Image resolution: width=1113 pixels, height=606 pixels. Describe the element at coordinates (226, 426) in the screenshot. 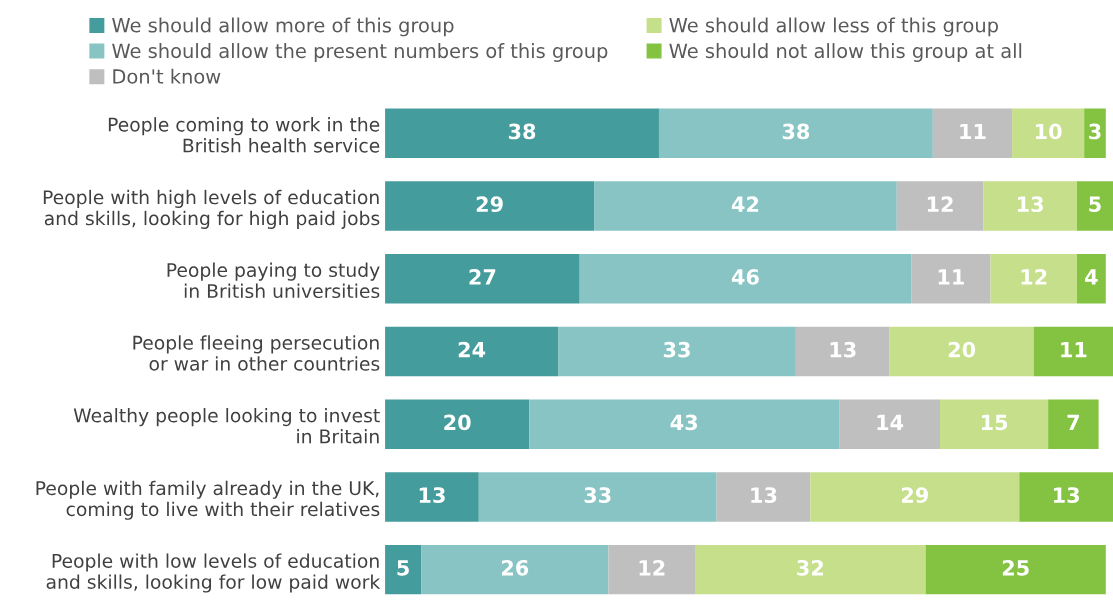

I see `y-tick-label: Wealthy people looking to invest in Britain` at that location.